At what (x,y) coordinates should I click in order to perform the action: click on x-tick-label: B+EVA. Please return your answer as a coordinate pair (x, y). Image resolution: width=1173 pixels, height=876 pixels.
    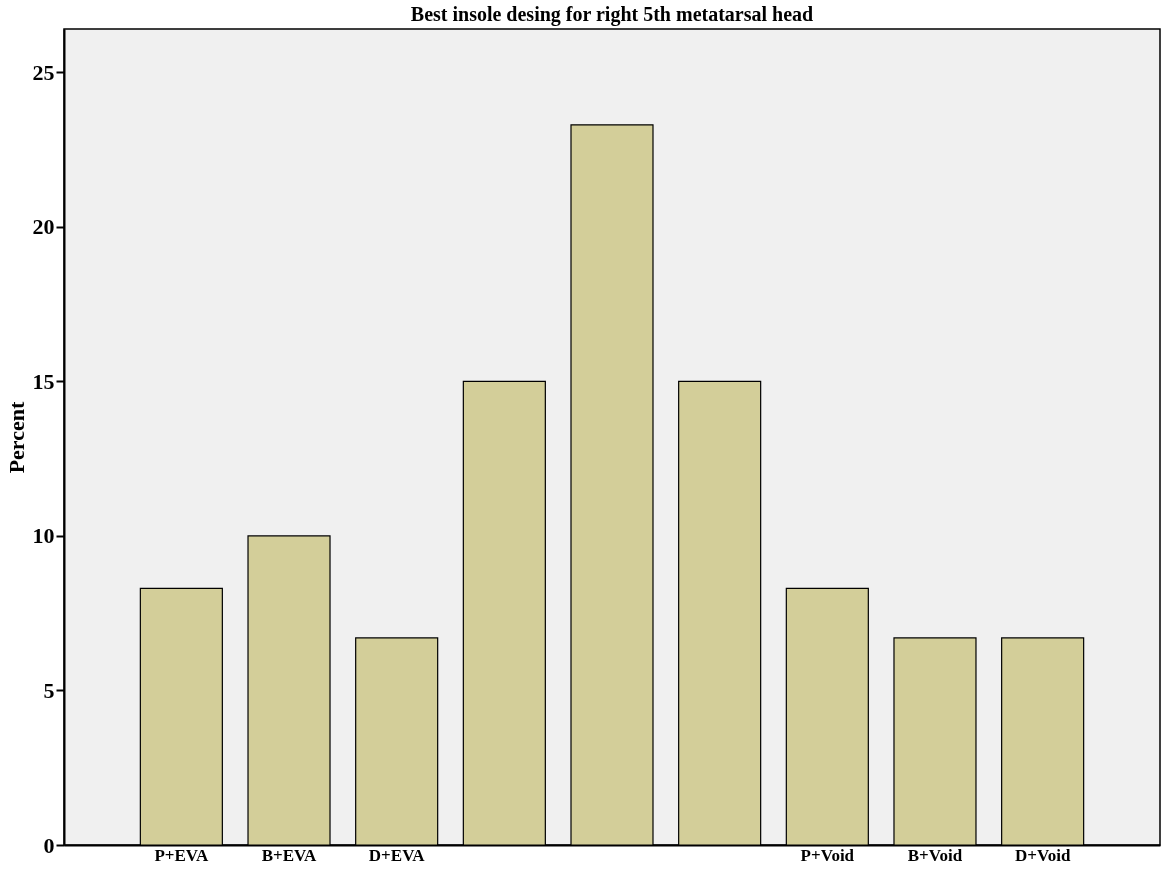
    Looking at the image, I should click on (289, 855).